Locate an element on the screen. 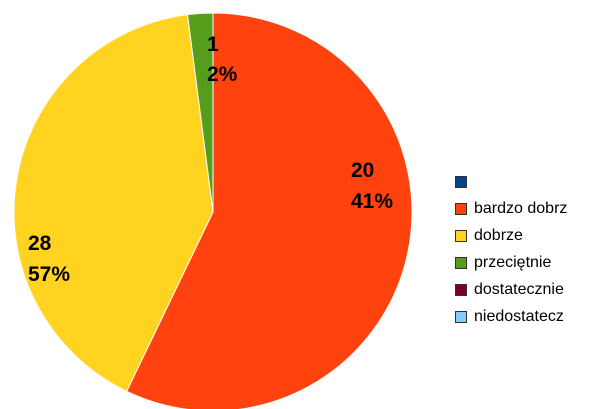 The height and width of the screenshot is (409, 596). legend-item is located at coordinates (525, 181).